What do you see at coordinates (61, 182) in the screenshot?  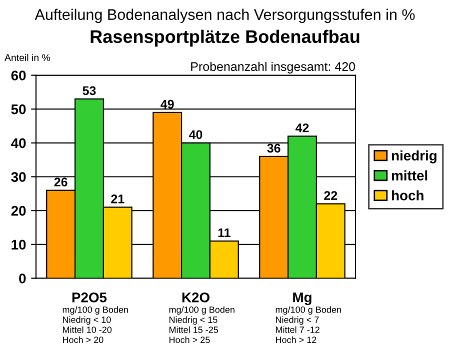 I see `data-label: 26` at bounding box center [61, 182].